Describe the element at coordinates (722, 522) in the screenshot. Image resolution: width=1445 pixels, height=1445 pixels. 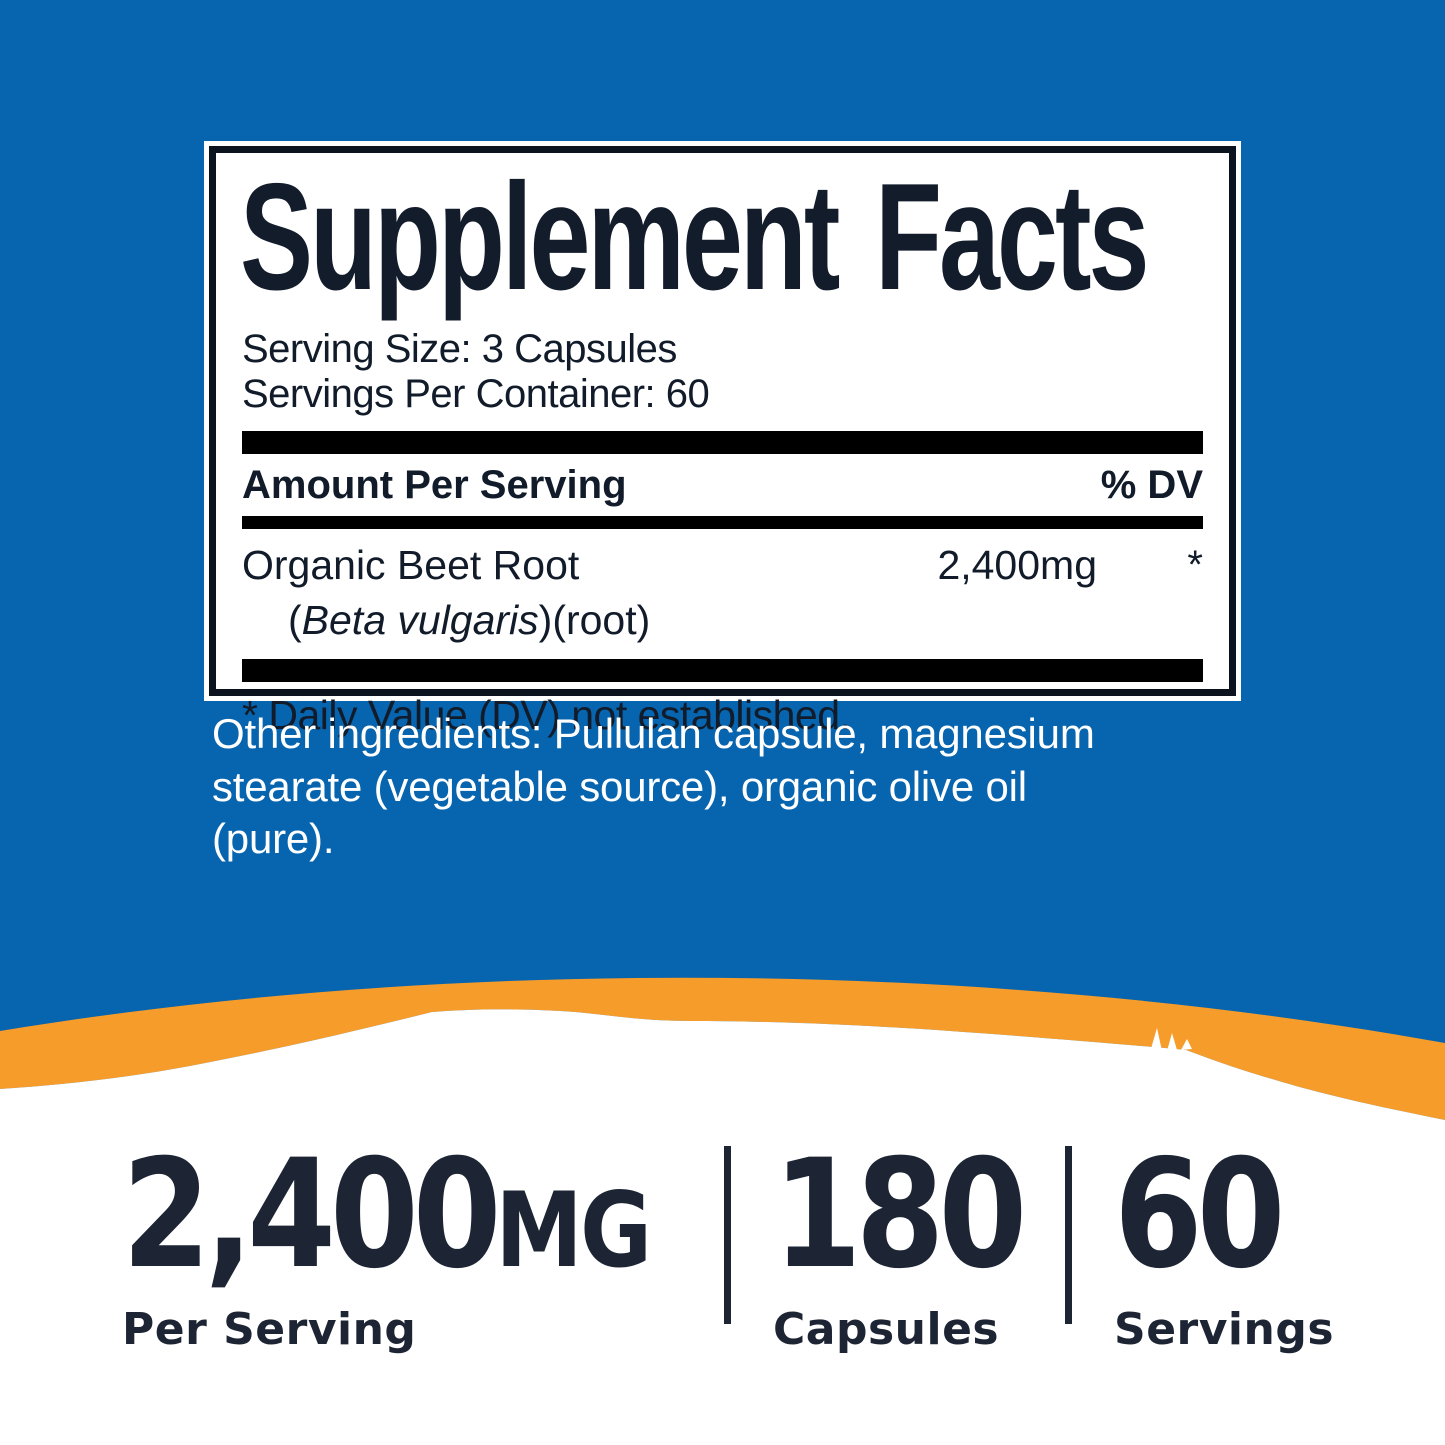
I see `divider-bar-middle` at that location.